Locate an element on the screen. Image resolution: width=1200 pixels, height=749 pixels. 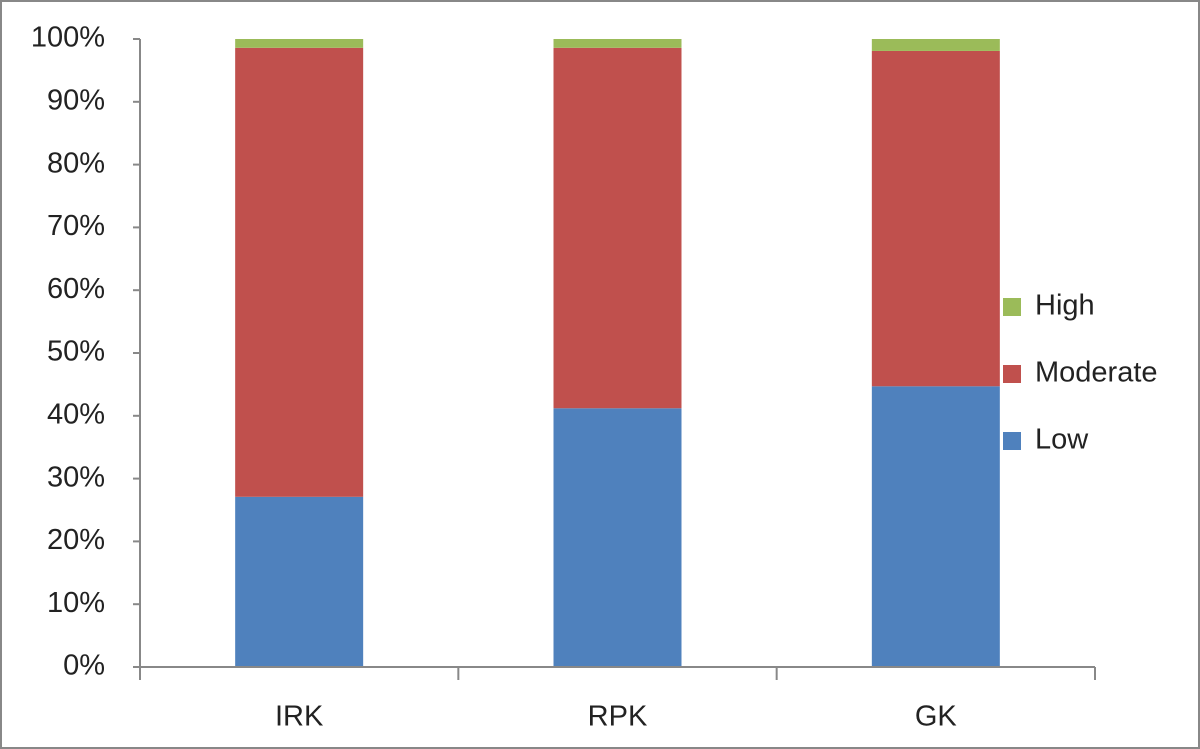
x-tick-label: GK is located at coordinates (936, 717).